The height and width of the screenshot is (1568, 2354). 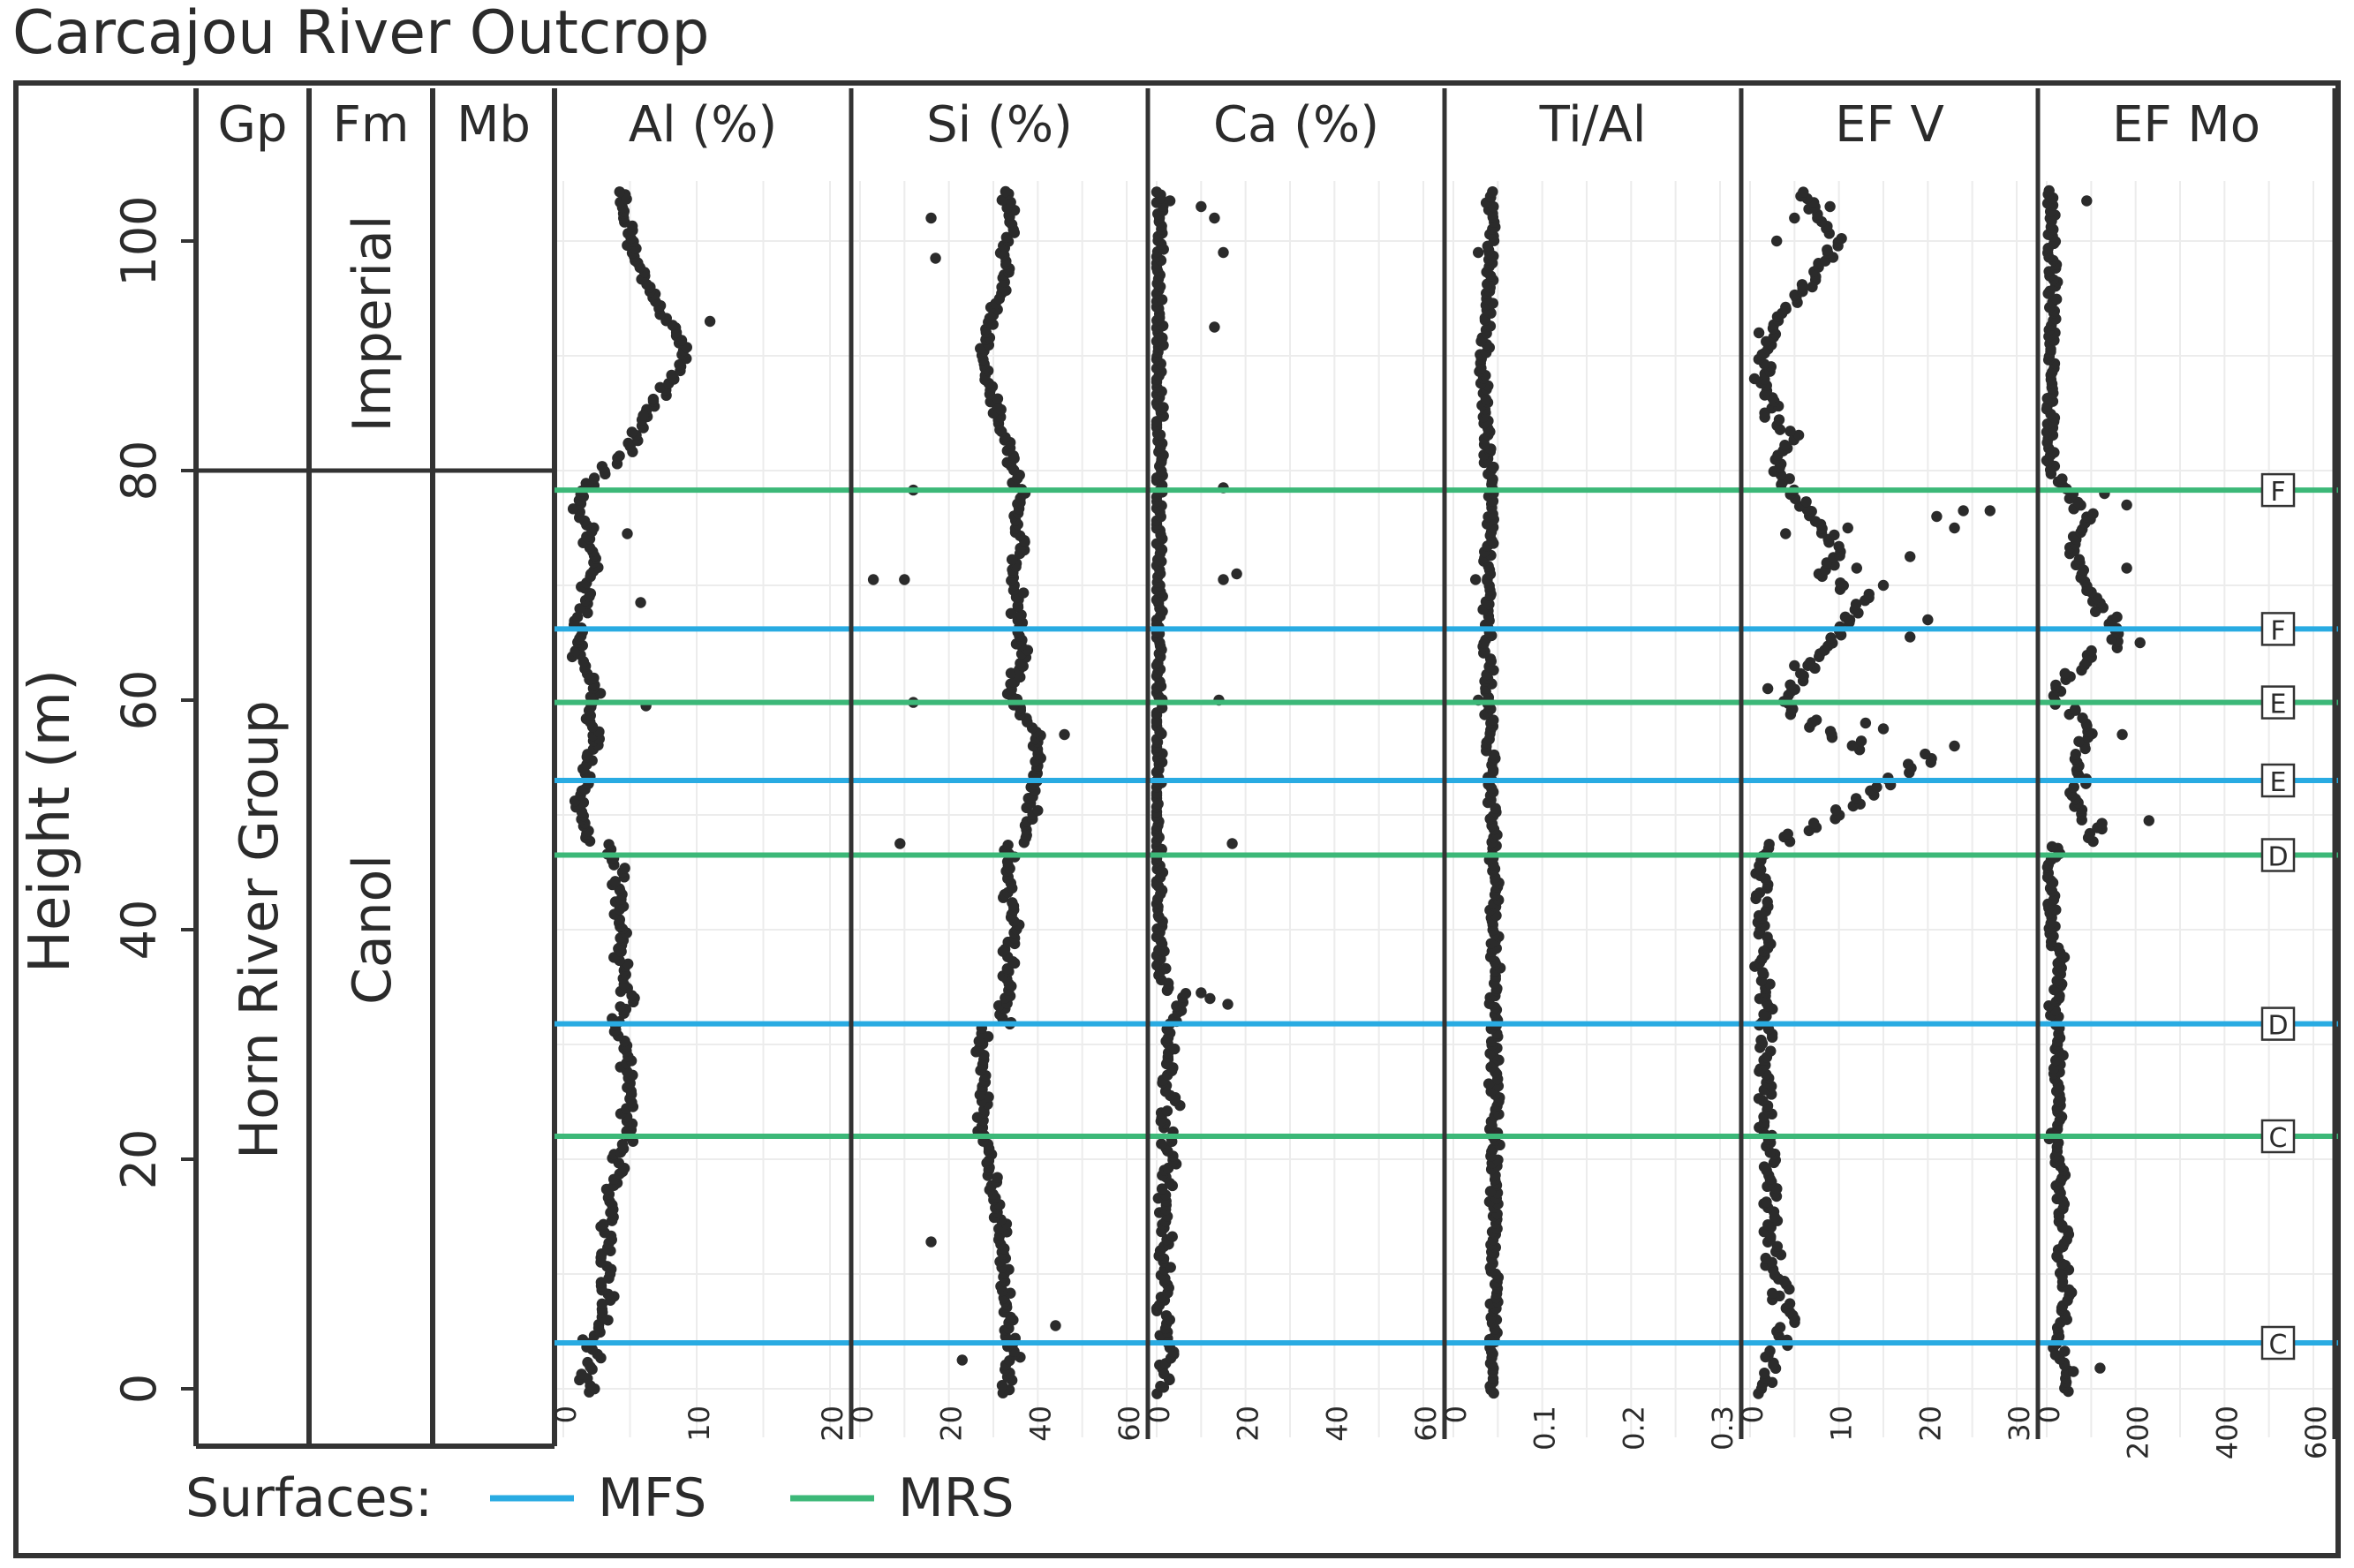 I want to click on y-tick-label: 60, so click(x=139, y=700).